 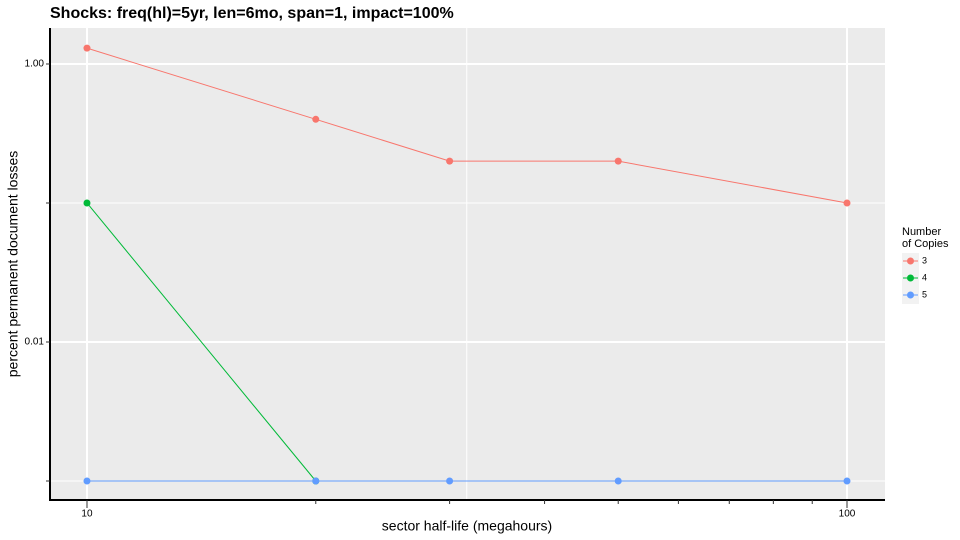 I want to click on x-axis-label: sector half-life (megahours), so click(x=467, y=526).